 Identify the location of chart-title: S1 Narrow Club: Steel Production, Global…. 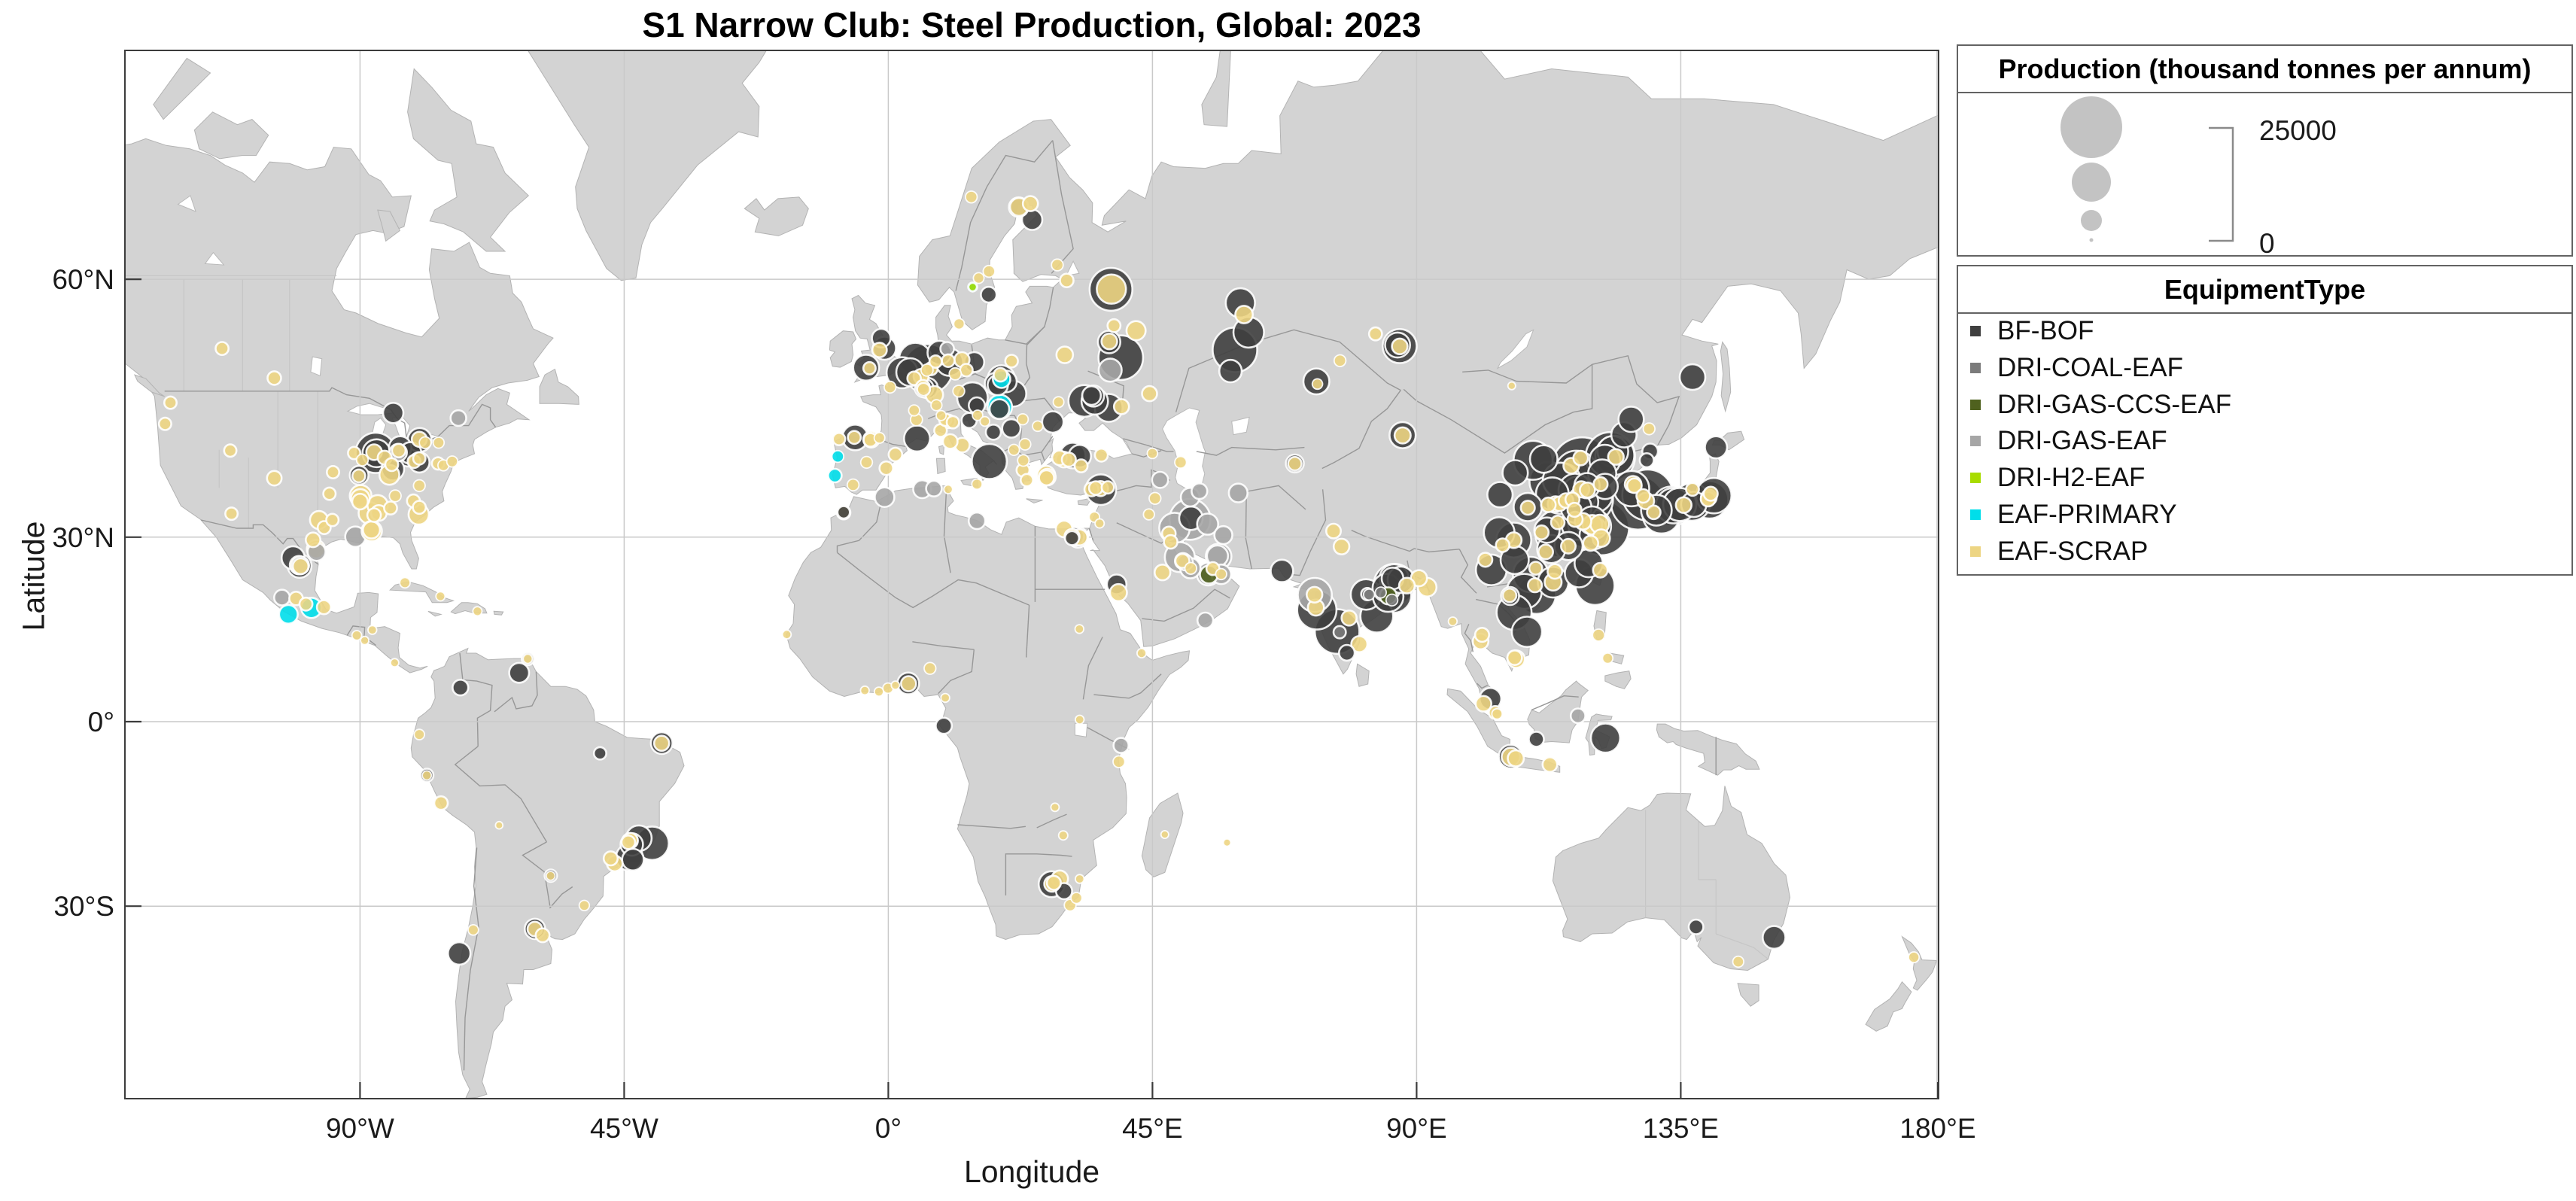
(1032, 24).